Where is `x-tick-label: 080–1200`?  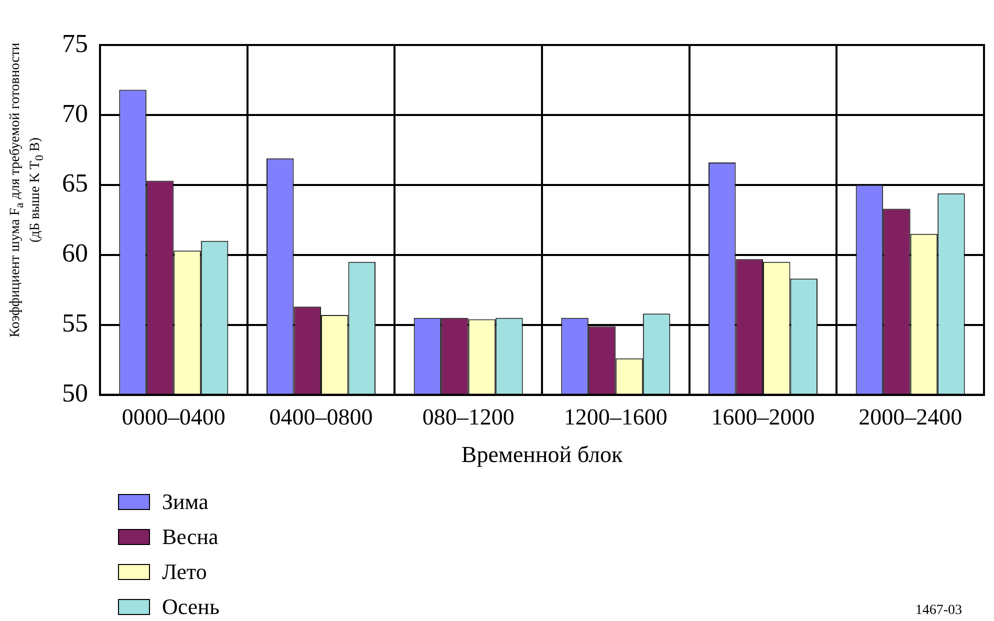
x-tick-label: 080–1200 is located at coordinates (468, 417).